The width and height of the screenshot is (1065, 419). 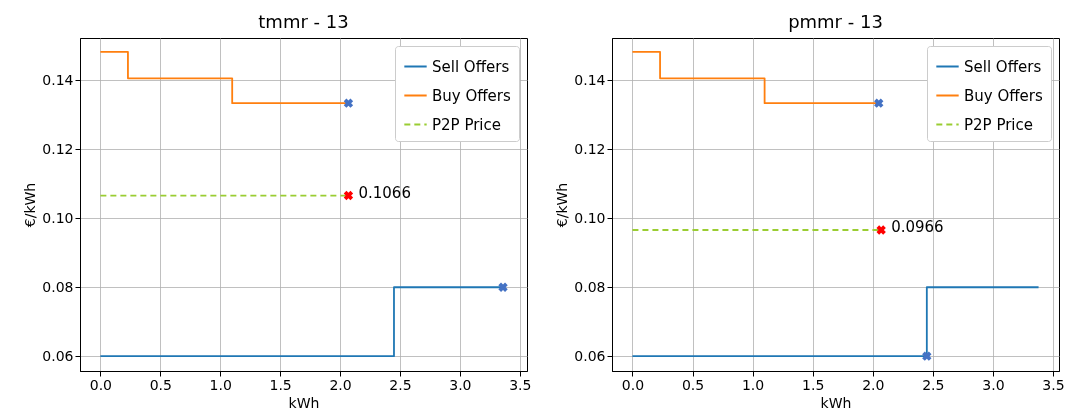 What do you see at coordinates (303, 21) in the screenshot?
I see `chart-title: tmmr - 13` at bounding box center [303, 21].